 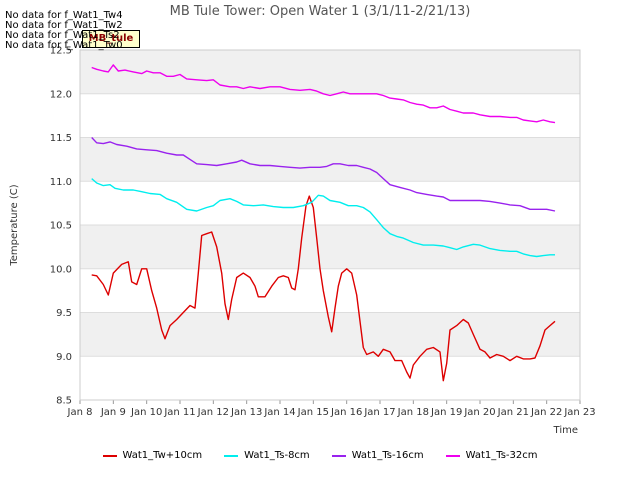 I want to click on legend-label: Wat1_Ts-8cm, so click(x=277, y=455).